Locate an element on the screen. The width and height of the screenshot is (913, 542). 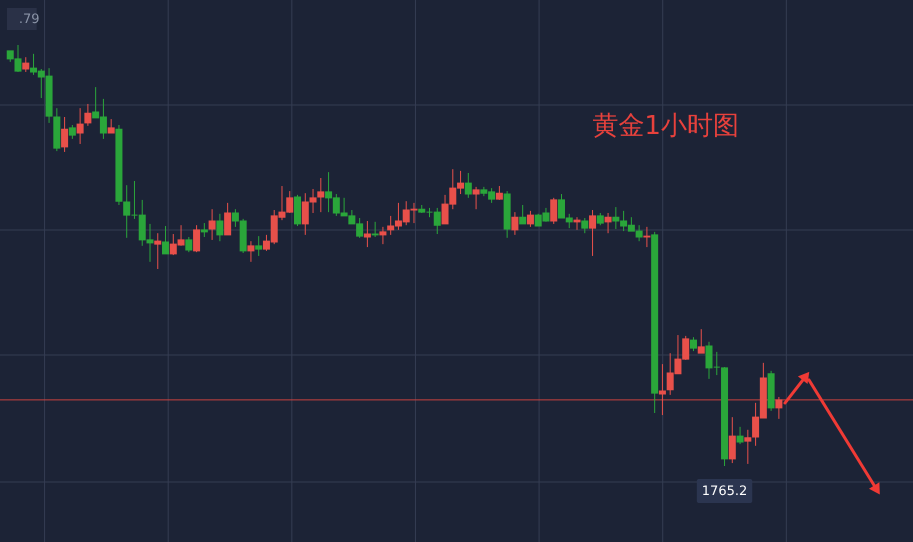
annotation: 1765.2 is located at coordinates (725, 491).